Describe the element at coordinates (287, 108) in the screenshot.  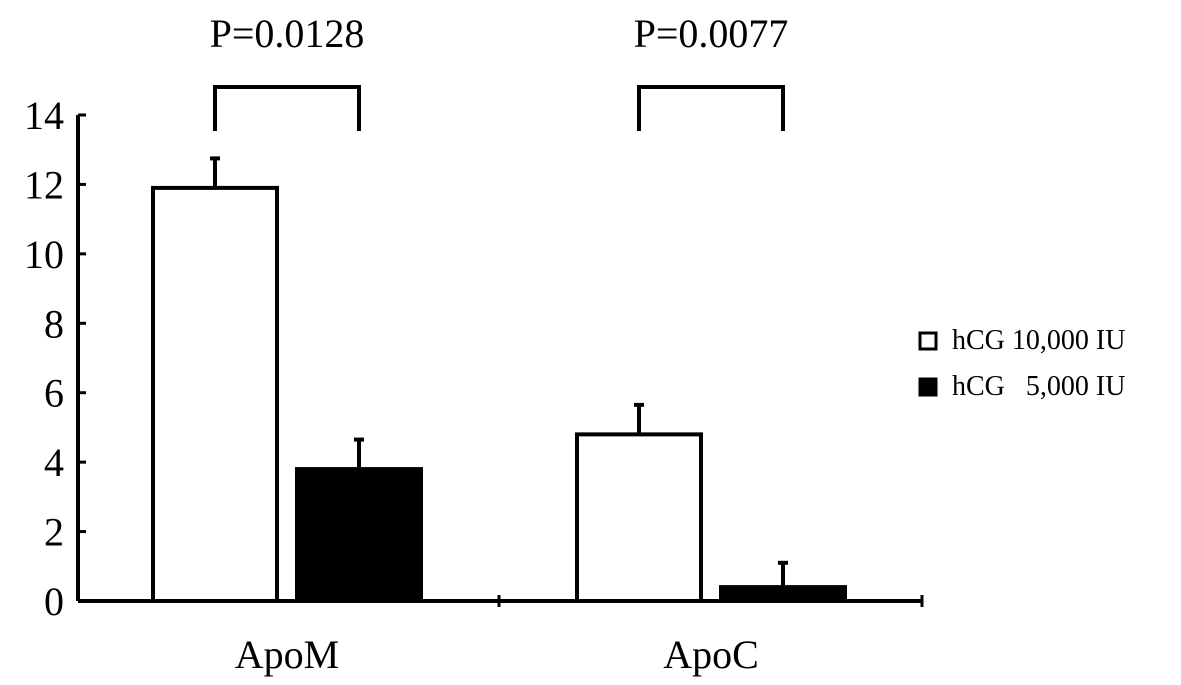
I see `significance-bracket-apom` at that location.